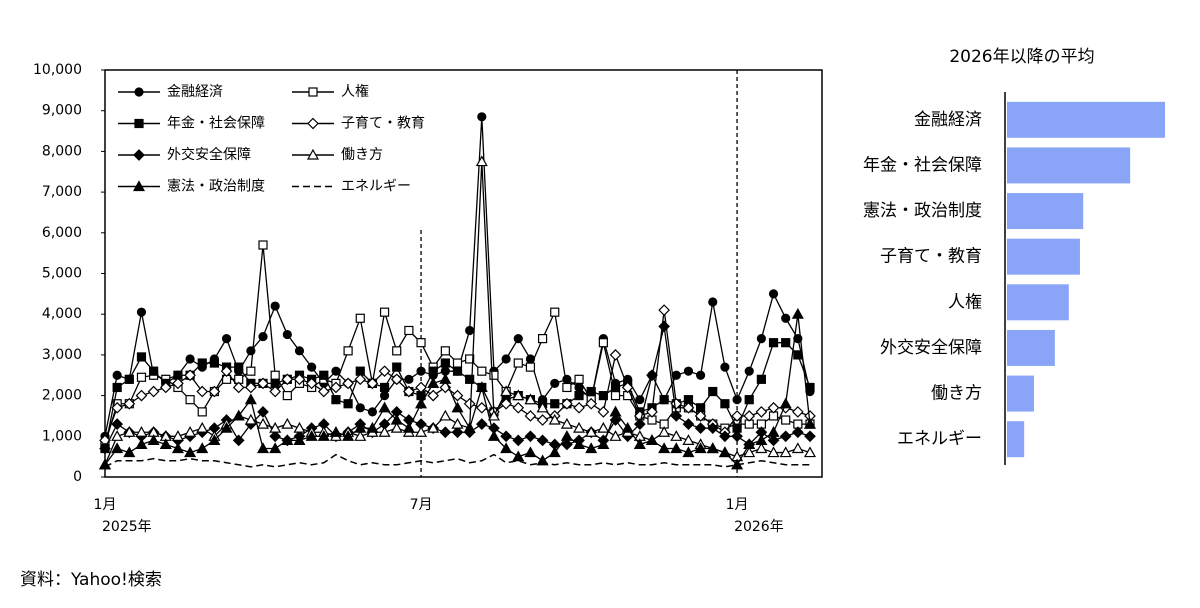  What do you see at coordinates (62, 396) in the screenshot?
I see `y-tick-label: 2,000` at bounding box center [62, 396].